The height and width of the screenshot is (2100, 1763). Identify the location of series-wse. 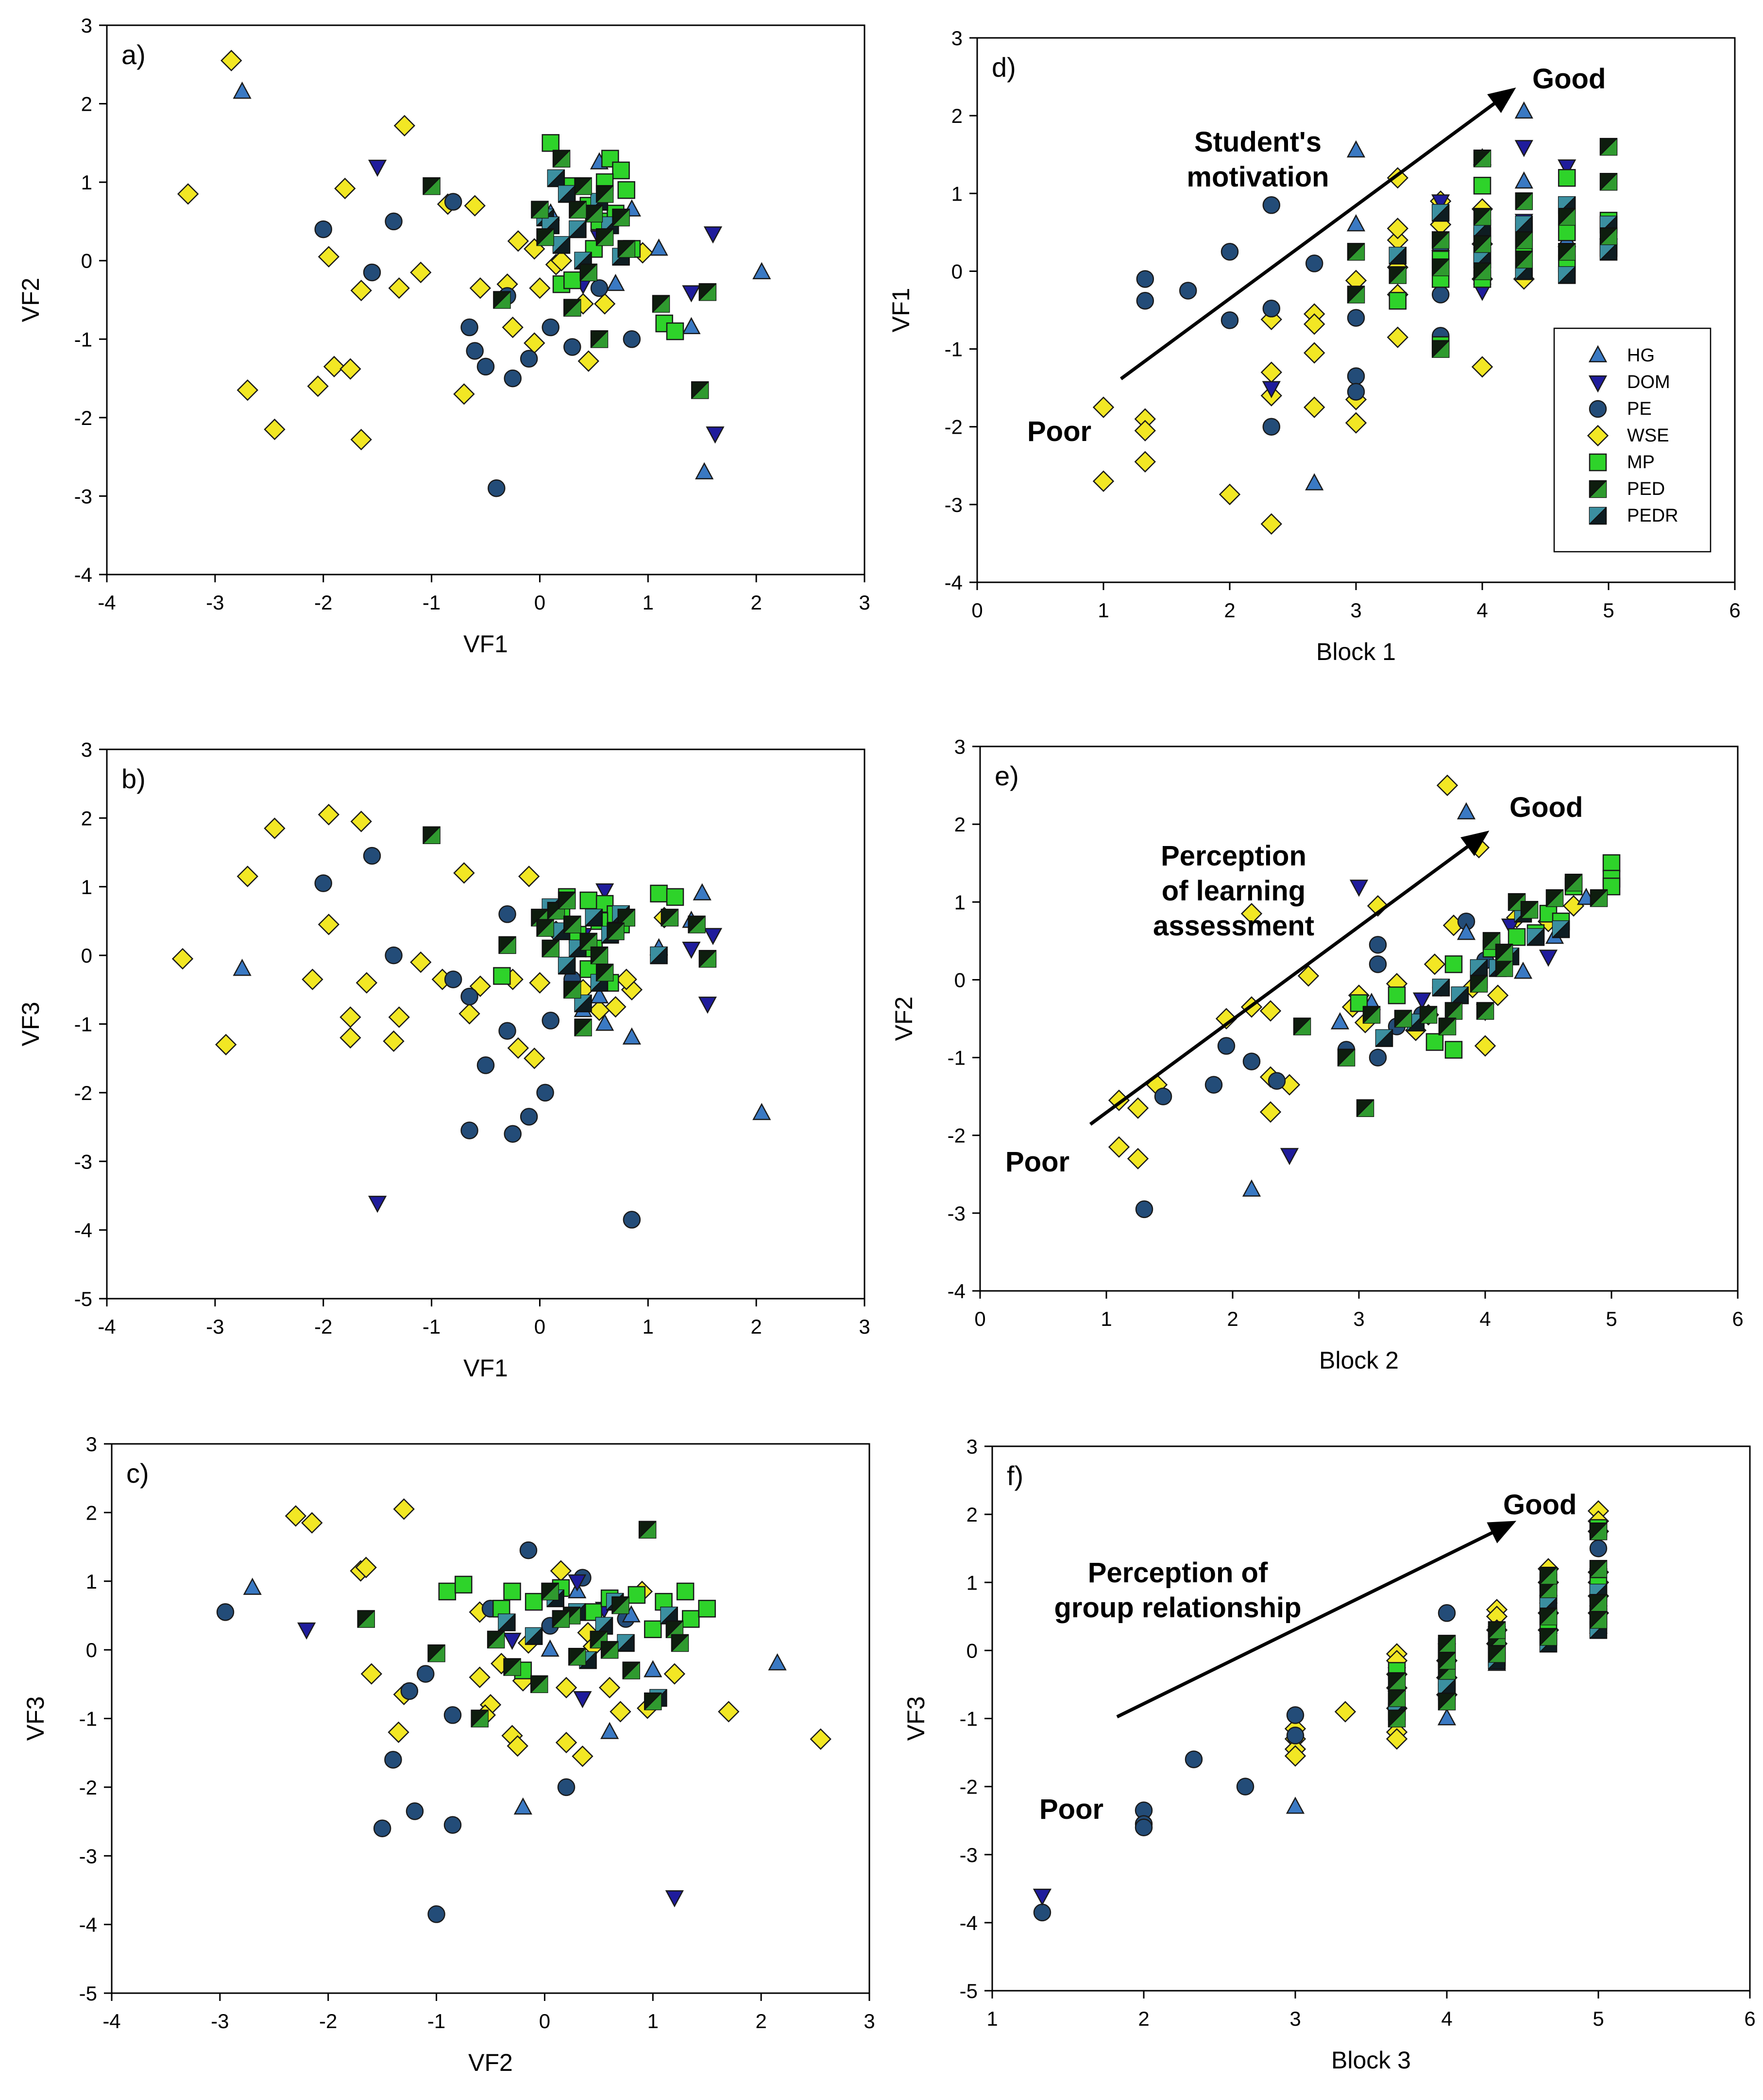
(1447, 1633).